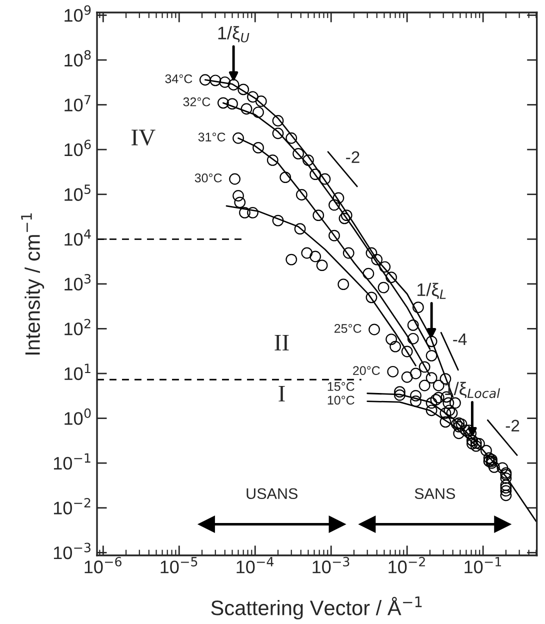 This screenshot has width=545, height=624. What do you see at coordinates (432, 291) in the screenshot?
I see `annotation: 1/ξ$_{L}$` at bounding box center [432, 291].